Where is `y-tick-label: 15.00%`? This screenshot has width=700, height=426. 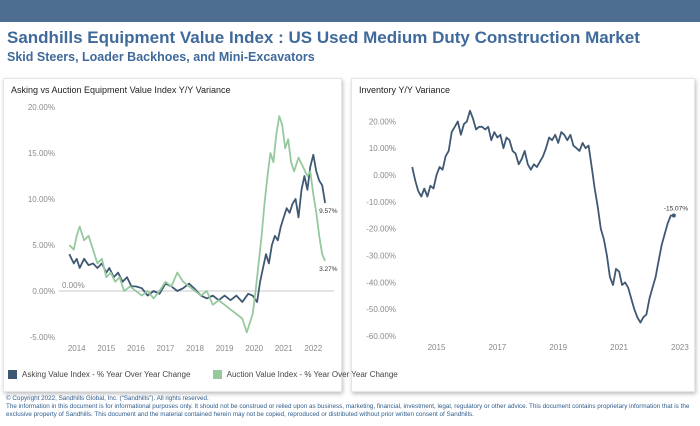
y-tick-label: 15.00% is located at coordinates (41, 153).